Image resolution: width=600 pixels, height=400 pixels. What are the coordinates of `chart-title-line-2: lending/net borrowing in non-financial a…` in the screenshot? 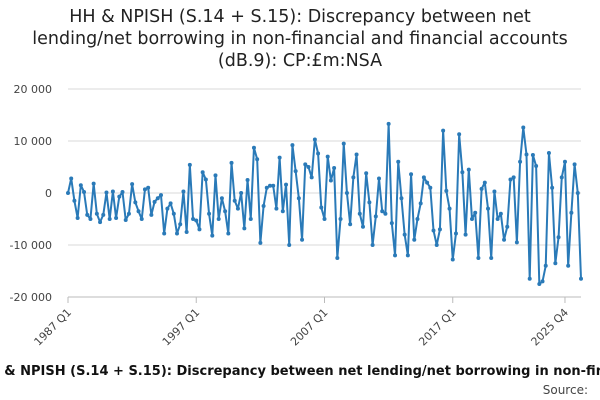 It's located at (300, 39).